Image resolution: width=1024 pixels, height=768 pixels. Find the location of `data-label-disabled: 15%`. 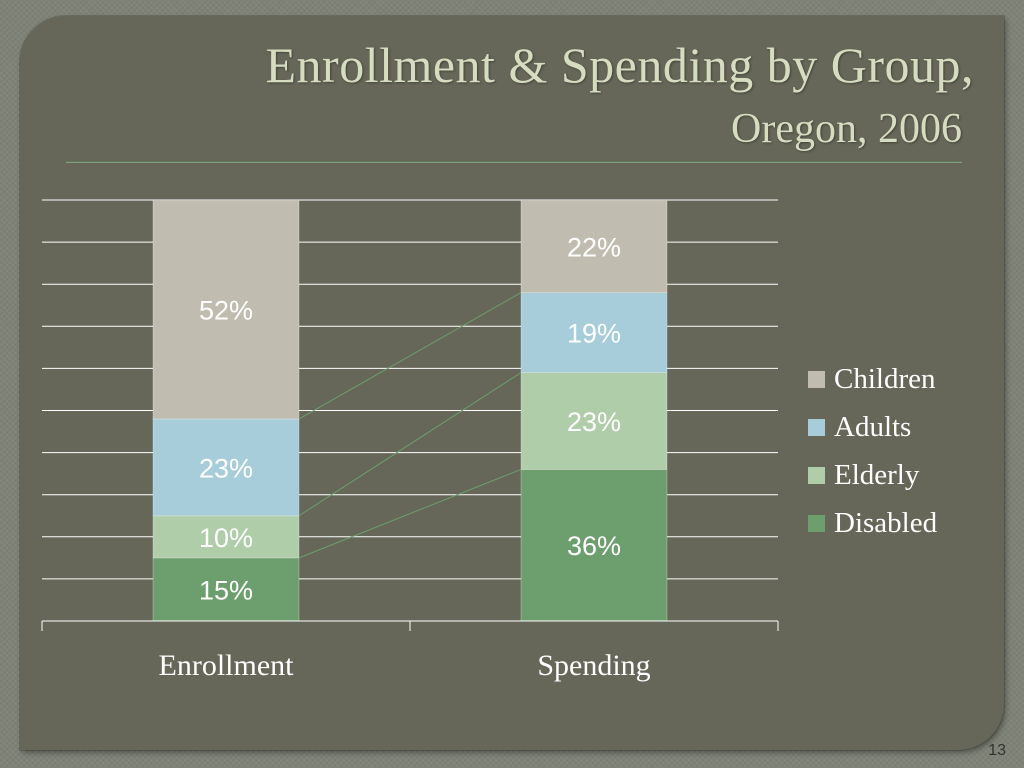

data-label-disabled: 15% is located at coordinates (226, 590).